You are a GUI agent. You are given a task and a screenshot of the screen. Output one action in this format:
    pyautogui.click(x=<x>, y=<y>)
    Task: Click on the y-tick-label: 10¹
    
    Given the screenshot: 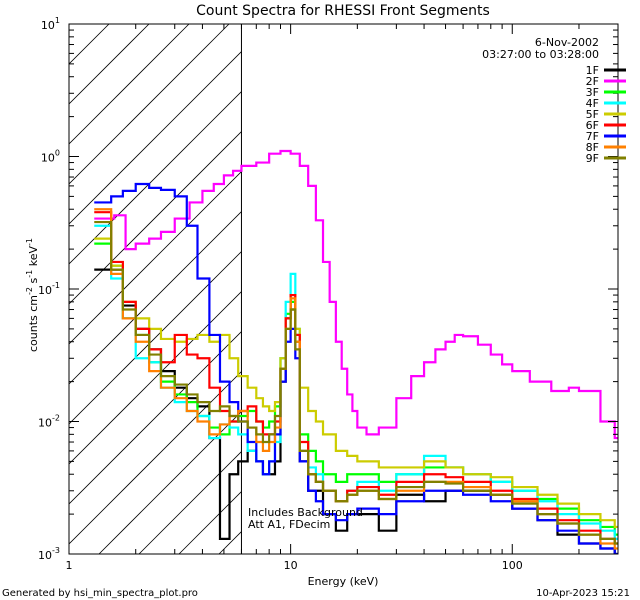 What is the action you would take?
    pyautogui.click(x=50, y=24)
    